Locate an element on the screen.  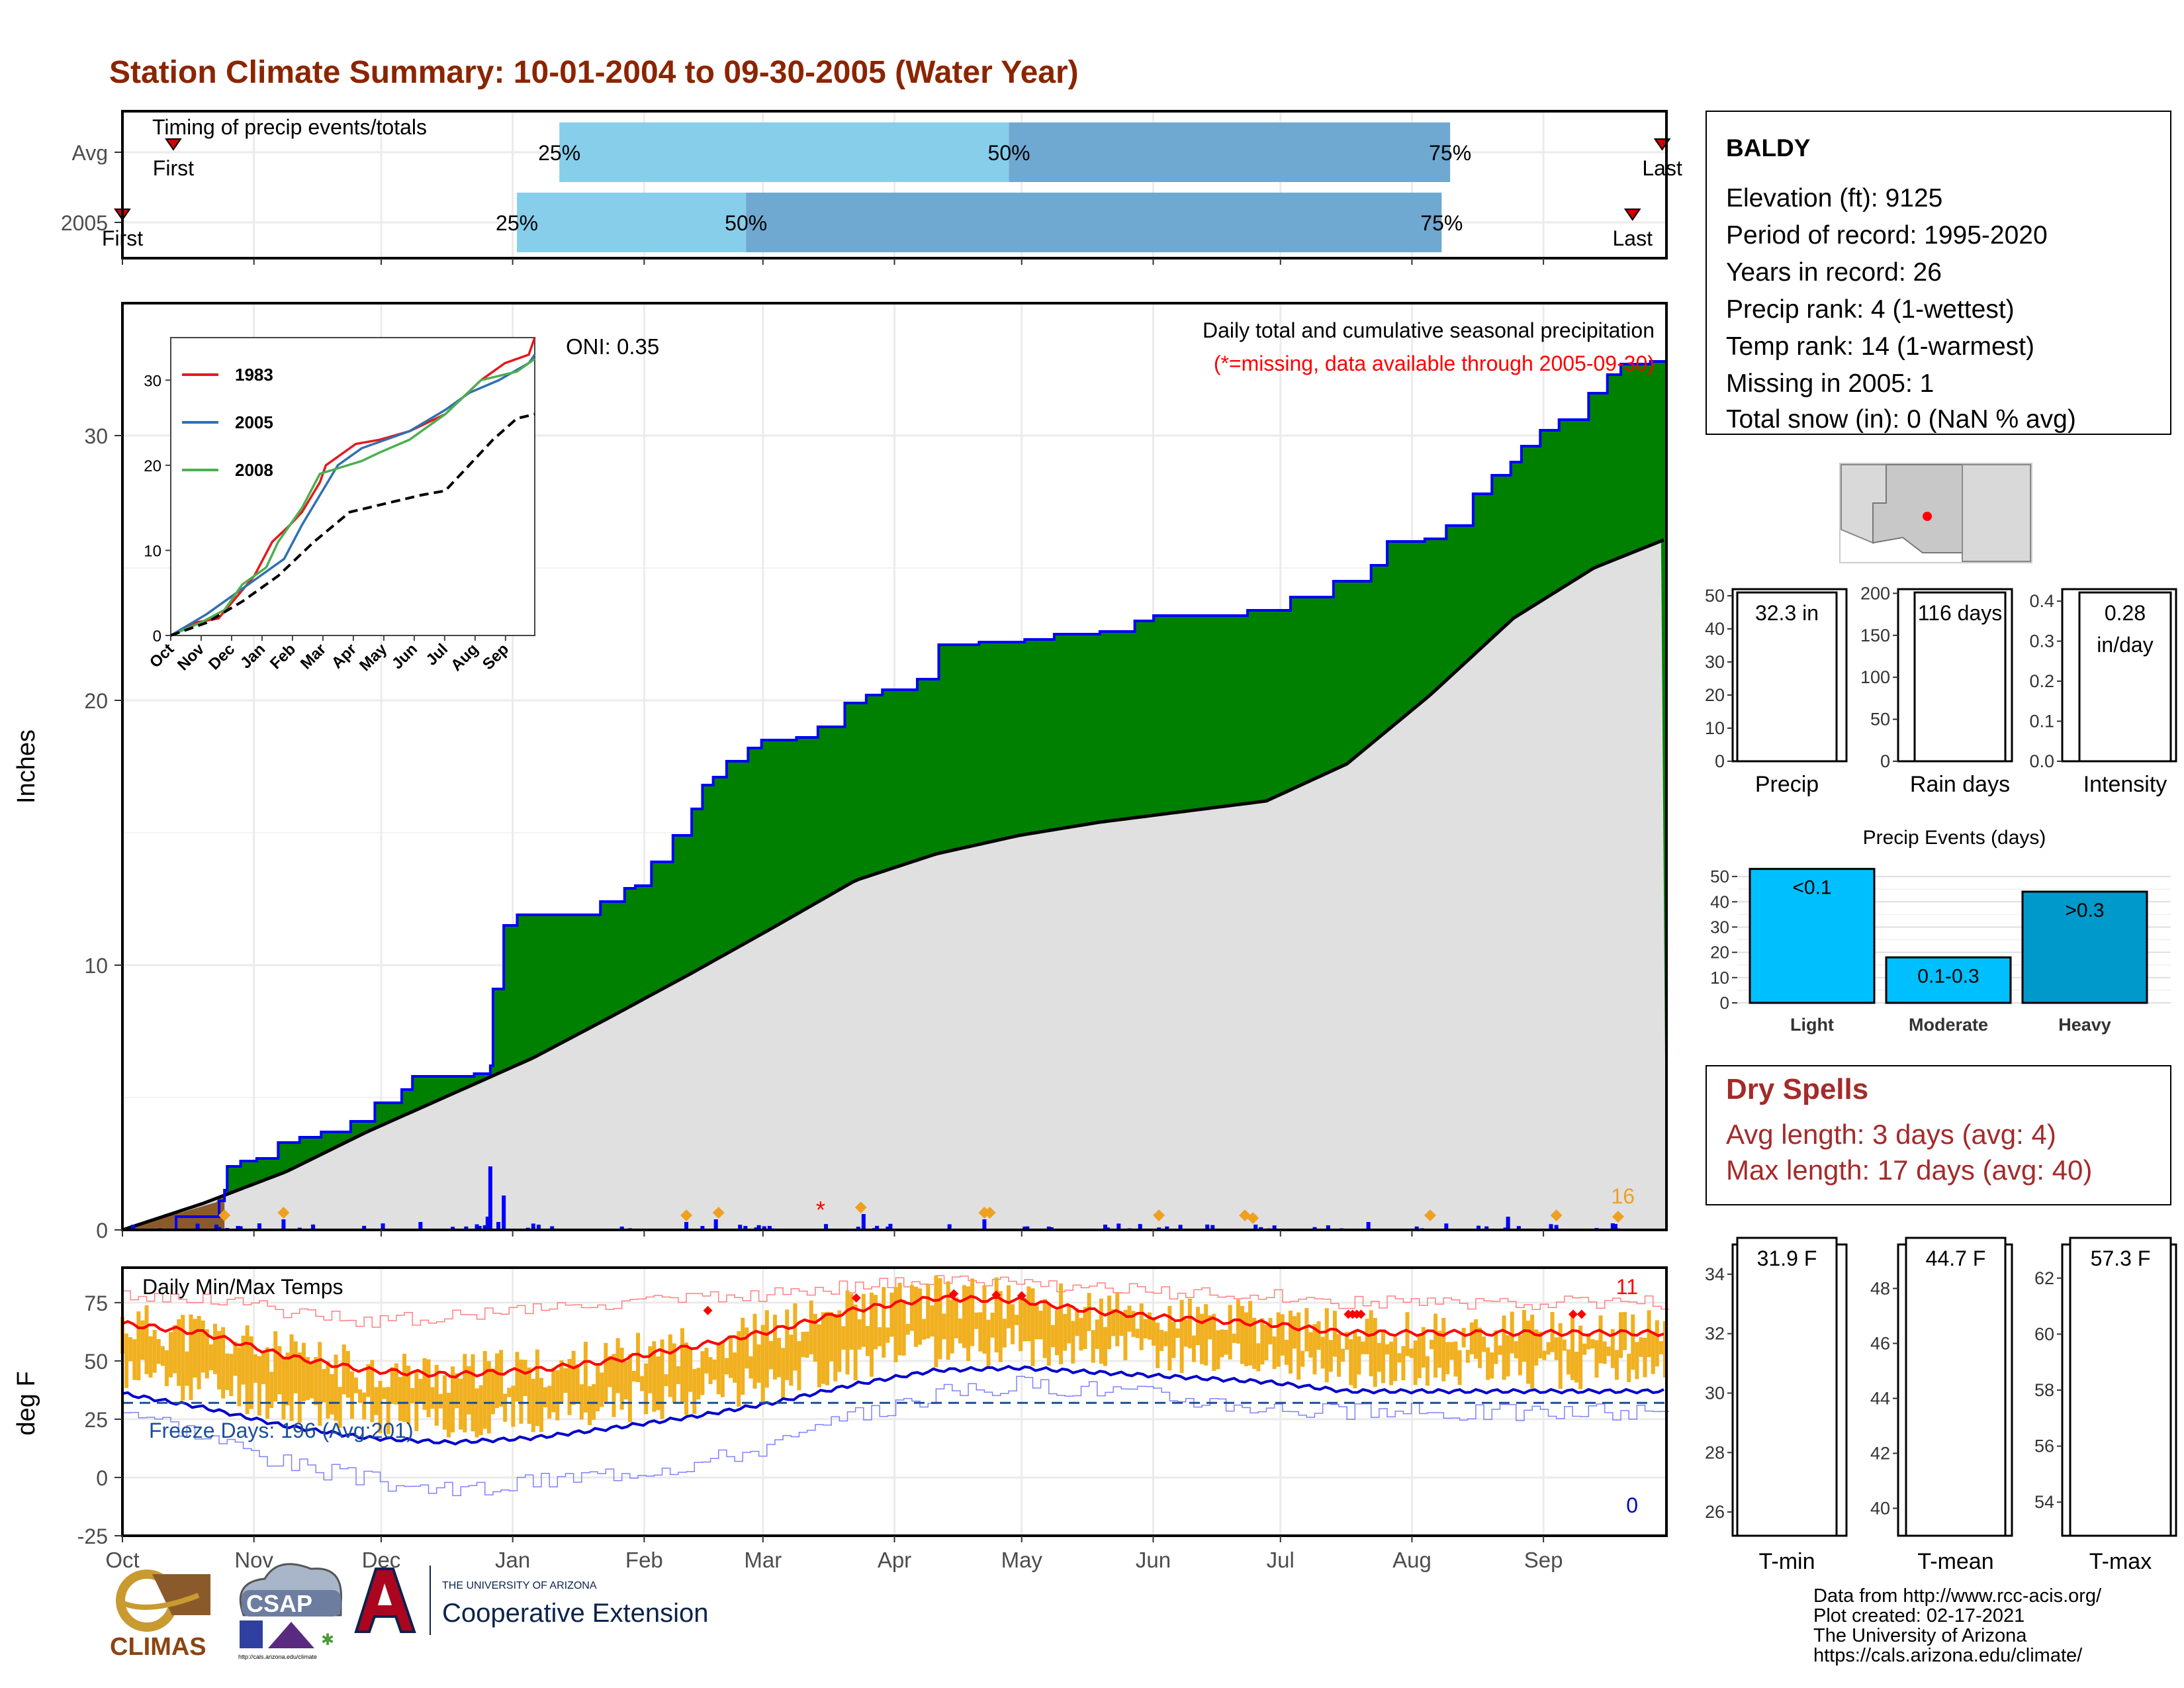
inset-y-tick: 20 is located at coordinates (152, 466).